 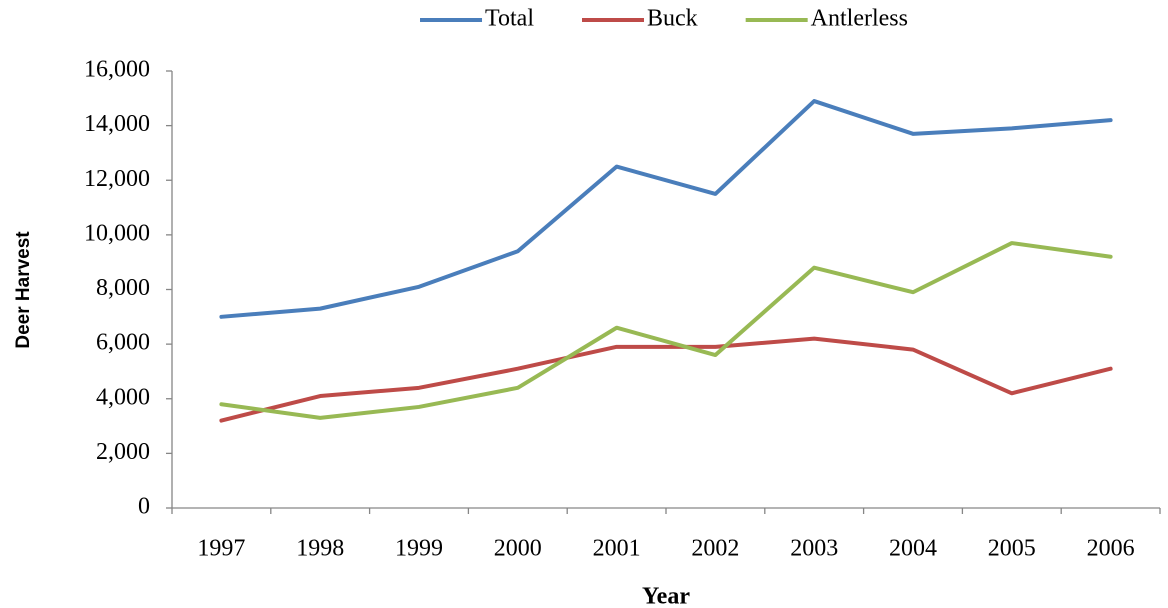 I want to click on y-tick-label: 10,000, so click(x=117, y=233).